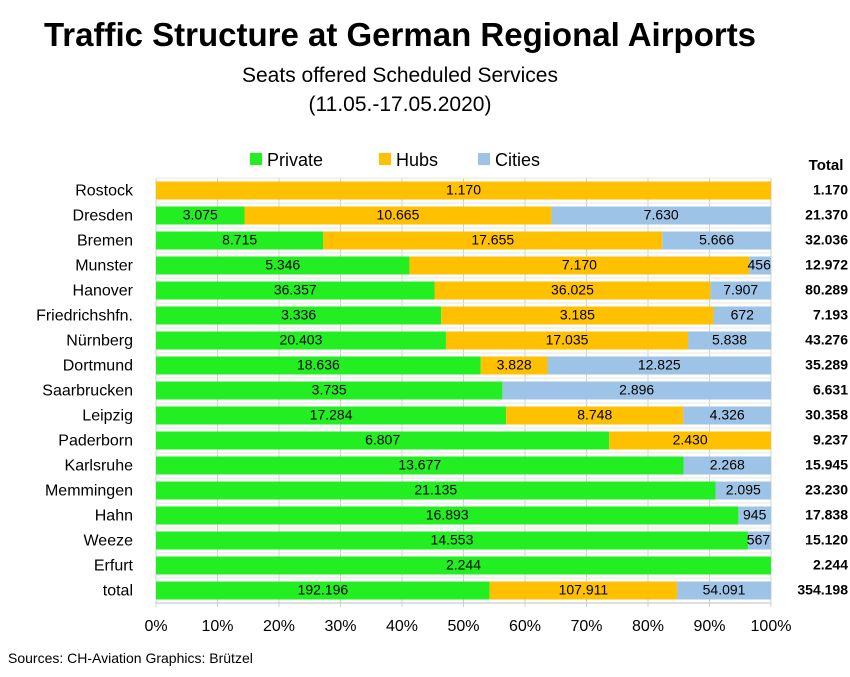 This screenshot has height=677, width=850. I want to click on total-label: 17.838, so click(826, 515).